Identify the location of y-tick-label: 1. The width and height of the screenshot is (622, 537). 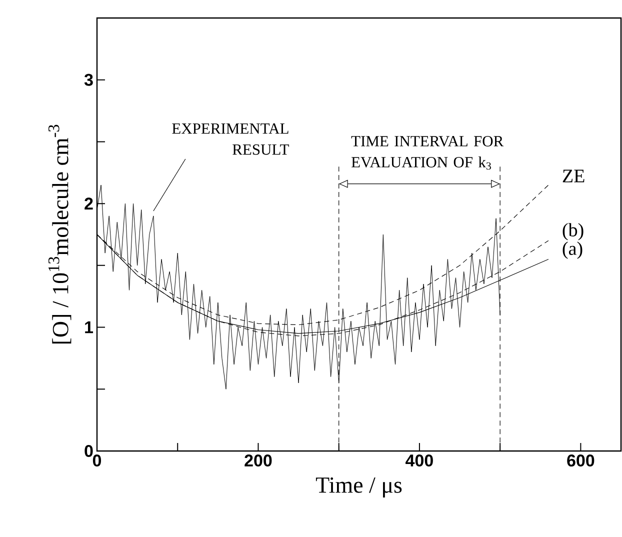
(89, 327).